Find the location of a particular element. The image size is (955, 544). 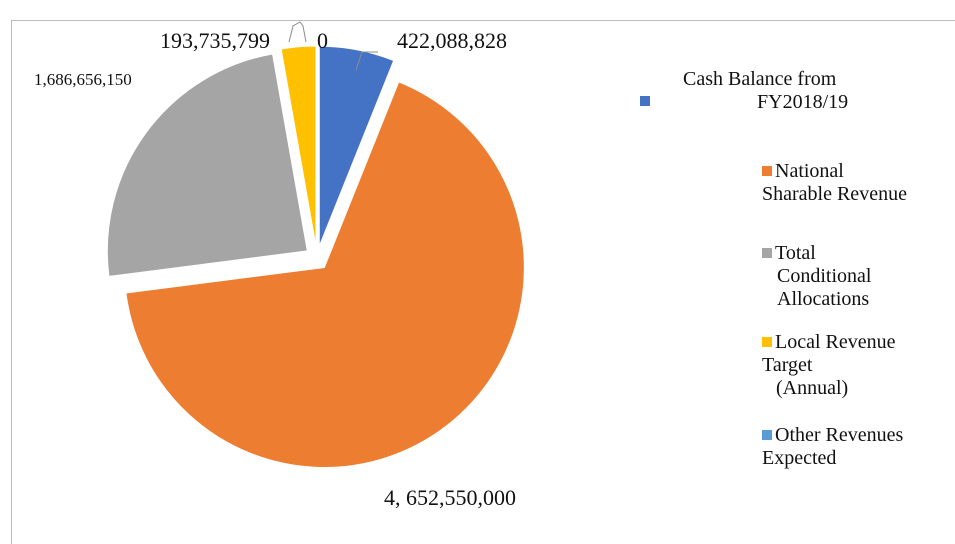

legend-national-line1: National is located at coordinates (809, 171).